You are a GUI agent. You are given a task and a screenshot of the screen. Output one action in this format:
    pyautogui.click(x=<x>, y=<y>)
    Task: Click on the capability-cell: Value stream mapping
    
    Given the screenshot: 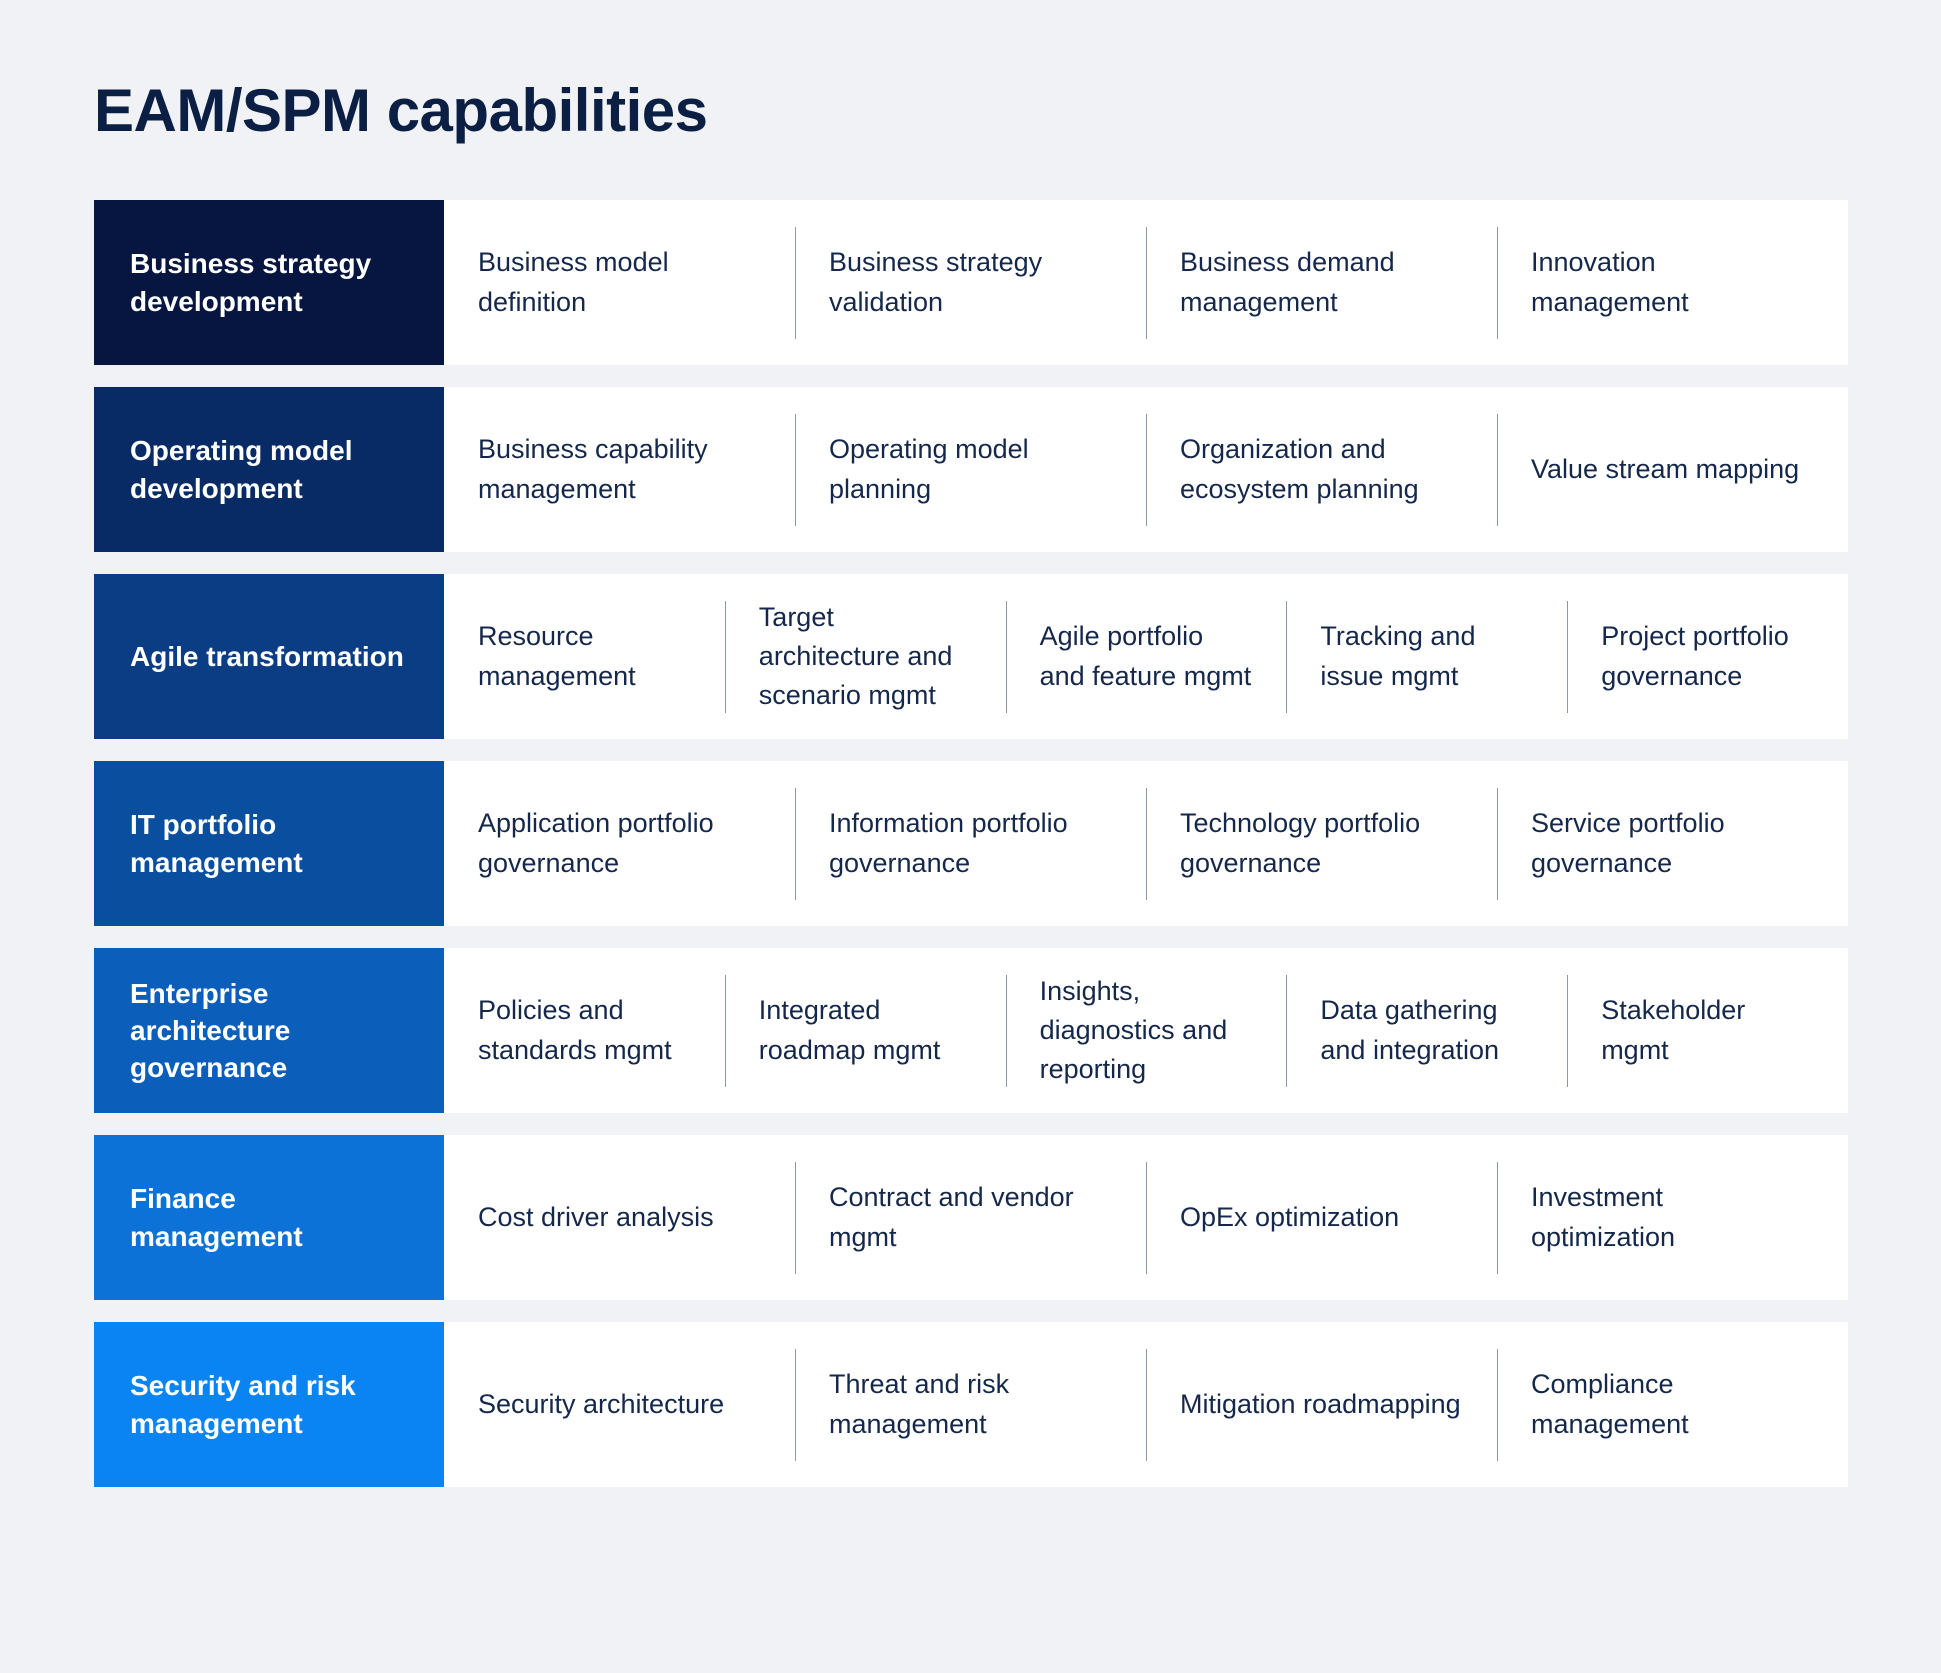 What is the action you would take?
    pyautogui.click(x=1672, y=469)
    